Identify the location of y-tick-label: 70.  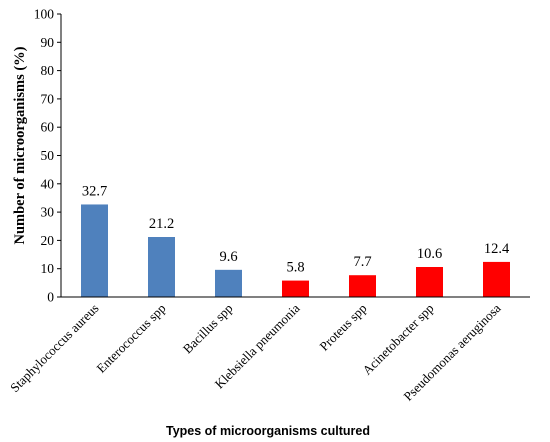
(48, 98).